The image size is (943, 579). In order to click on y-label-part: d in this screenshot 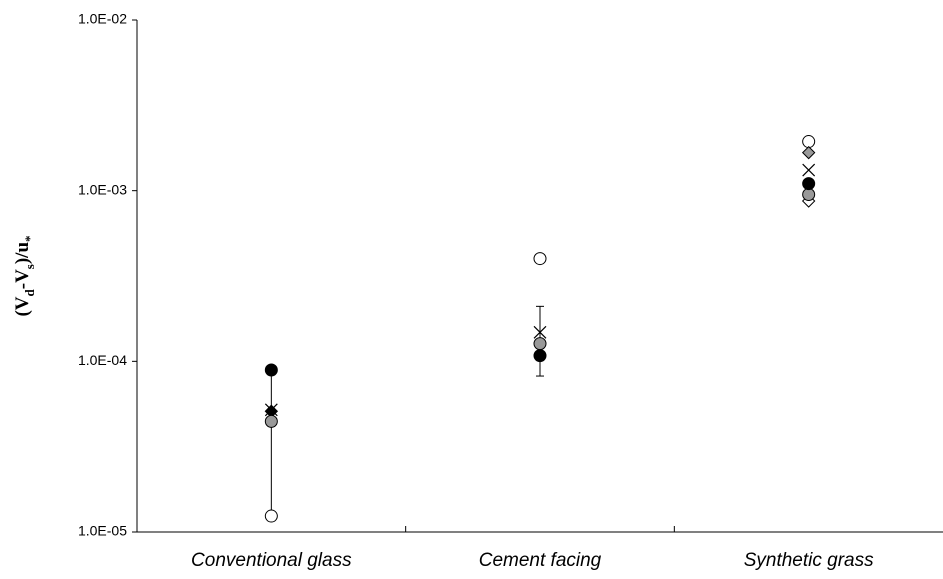, I will do `click(29, 292)`.